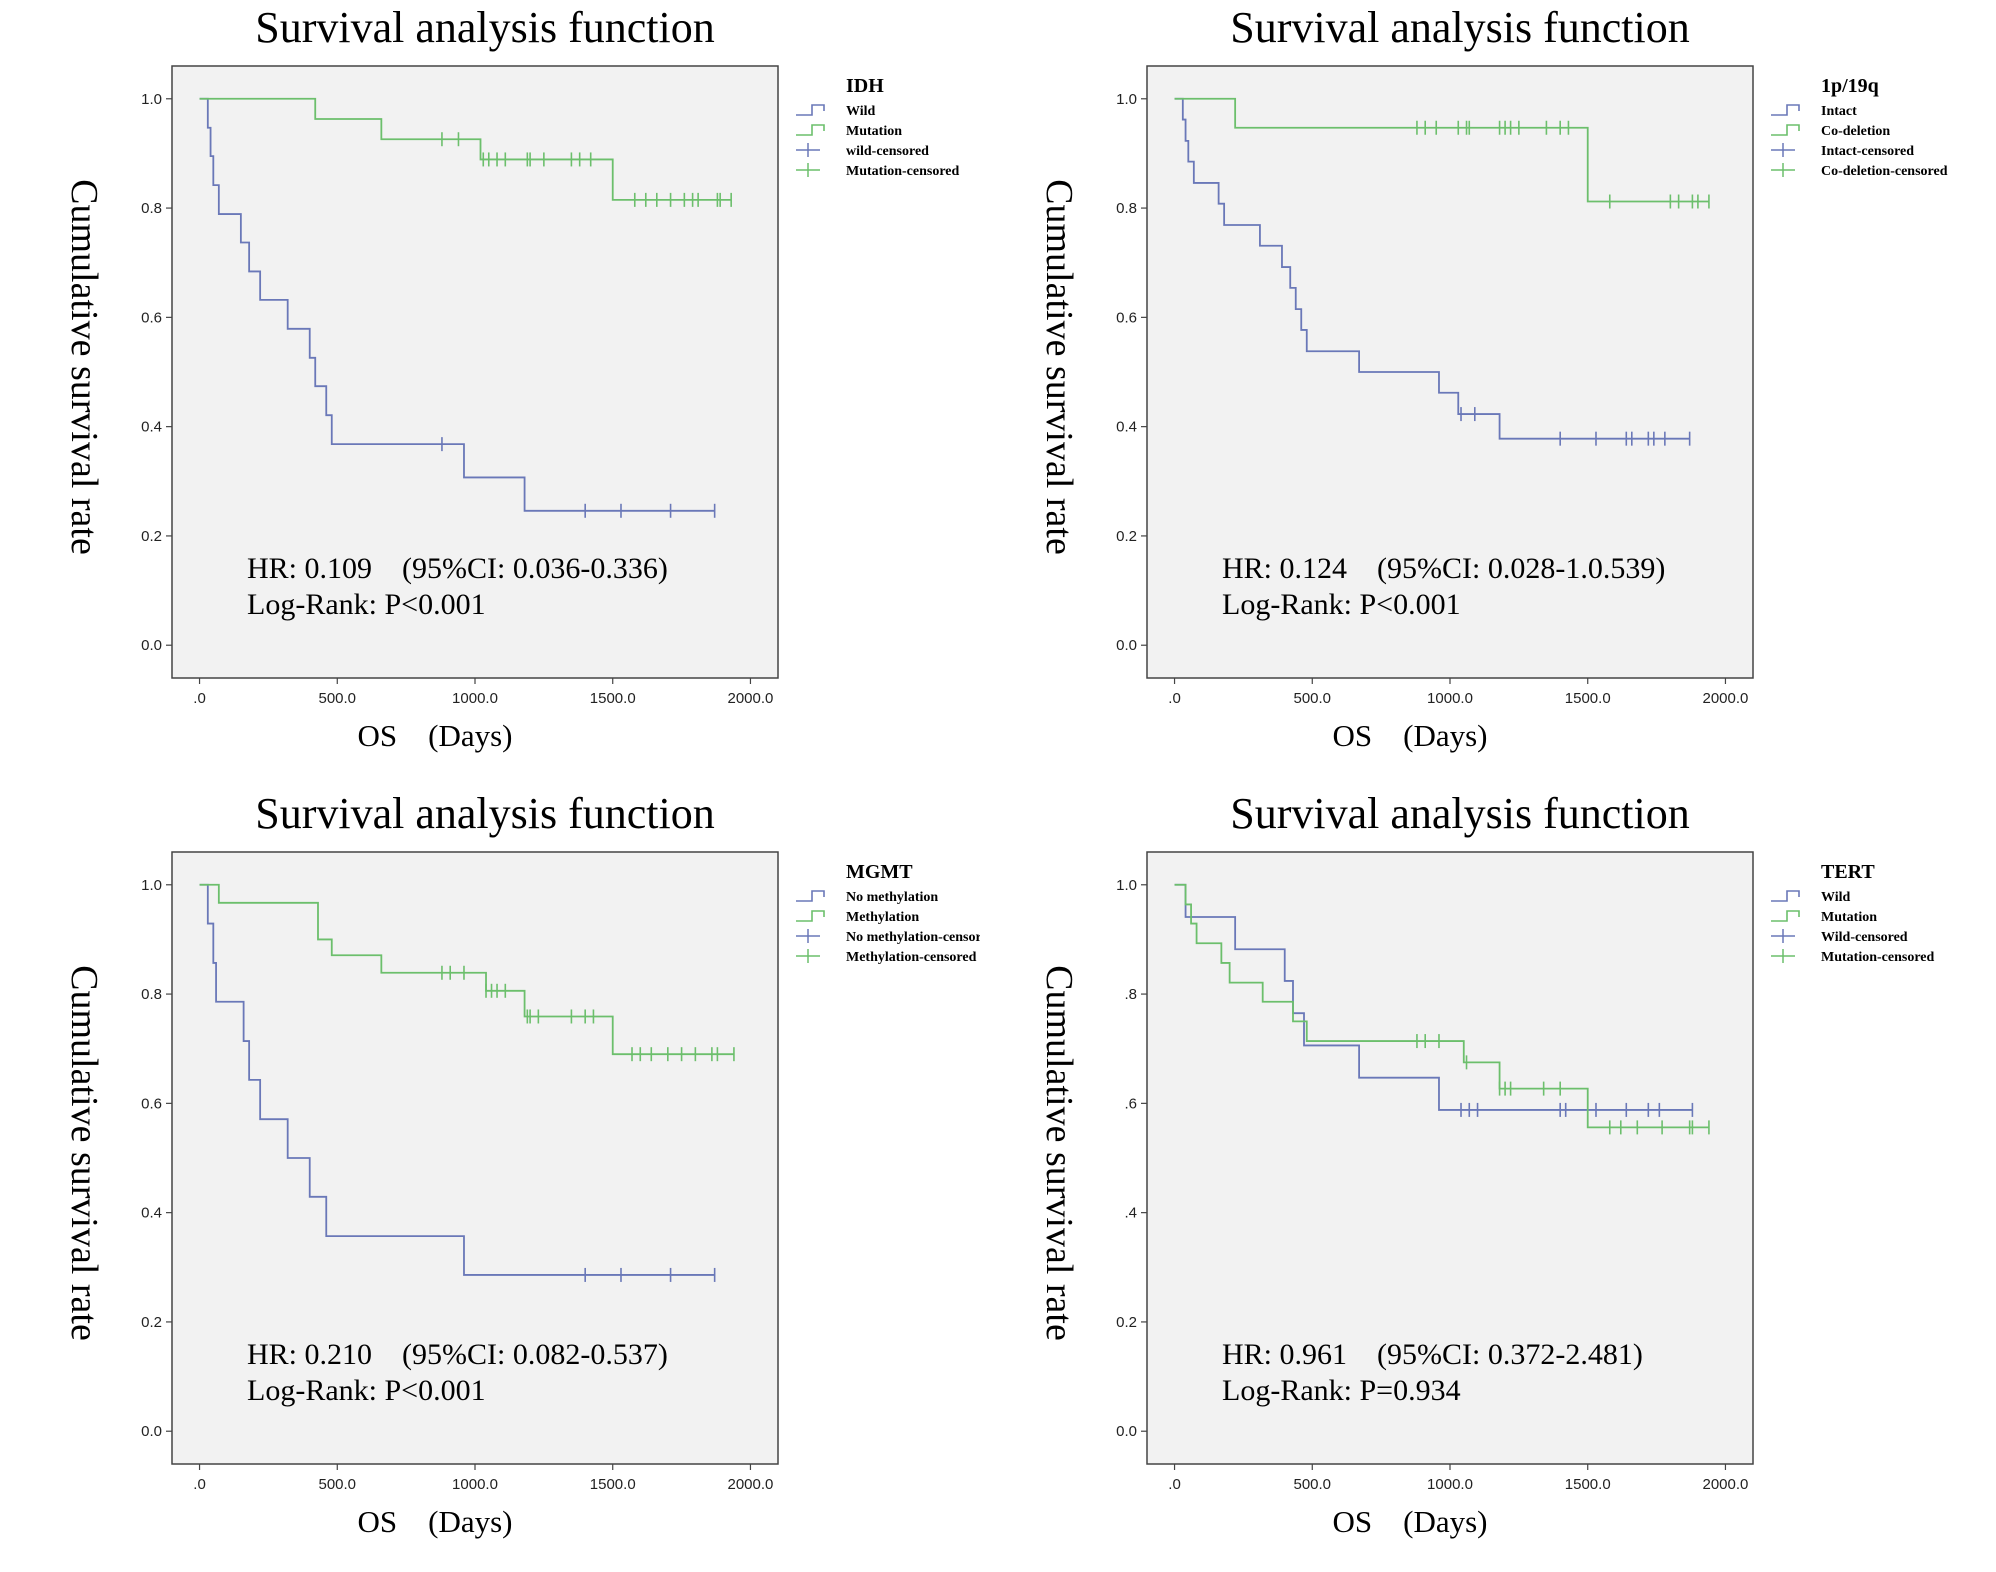  What do you see at coordinates (457, 1354) in the screenshot?
I see `hazard-ratio-annotation: HR: 0.210 (95%CI: 0.082-0.537)` at bounding box center [457, 1354].